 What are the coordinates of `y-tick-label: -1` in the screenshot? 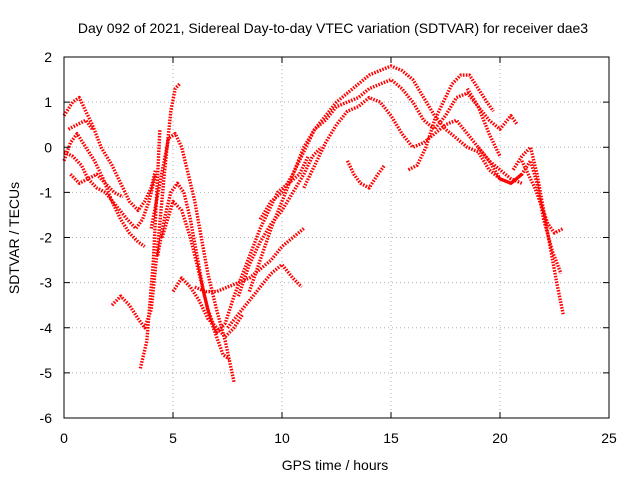 It's located at (46, 192).